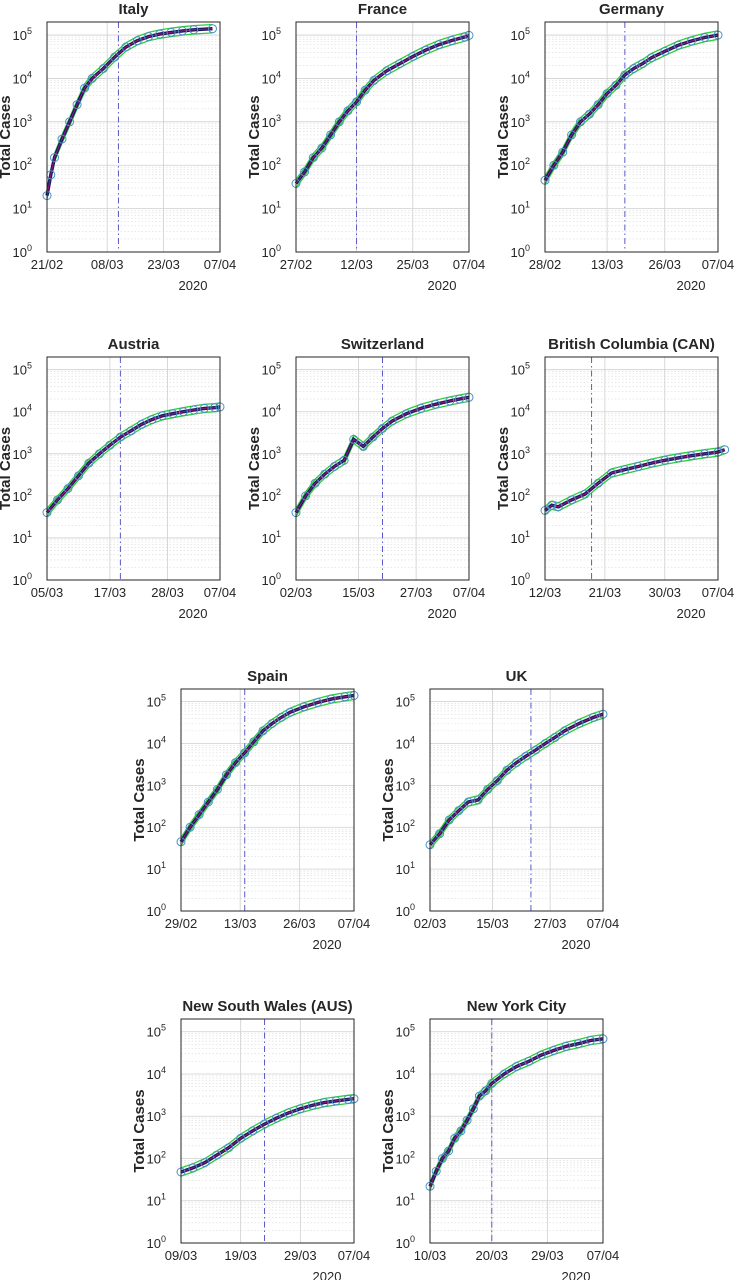  I want to click on chart-title: UK, so click(517, 676).